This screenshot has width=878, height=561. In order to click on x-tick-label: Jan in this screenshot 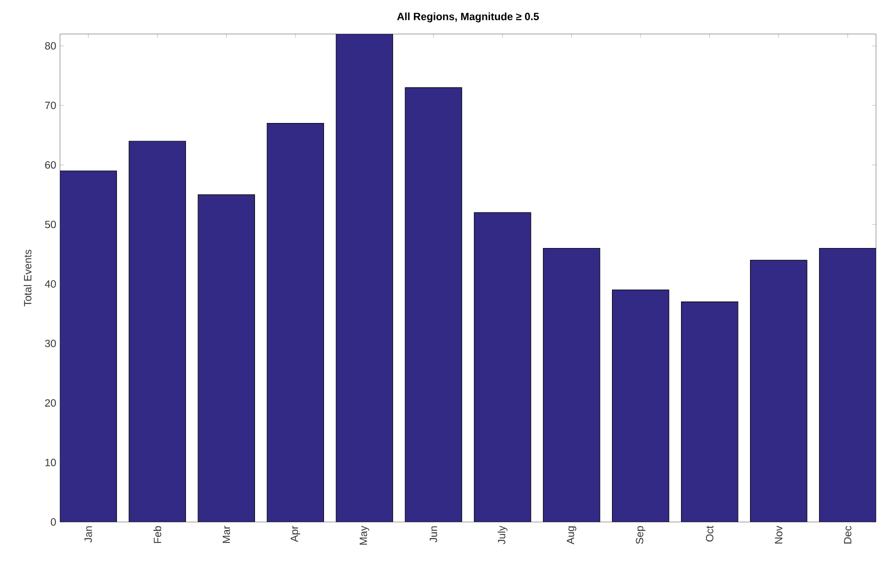, I will do `click(88, 534)`.